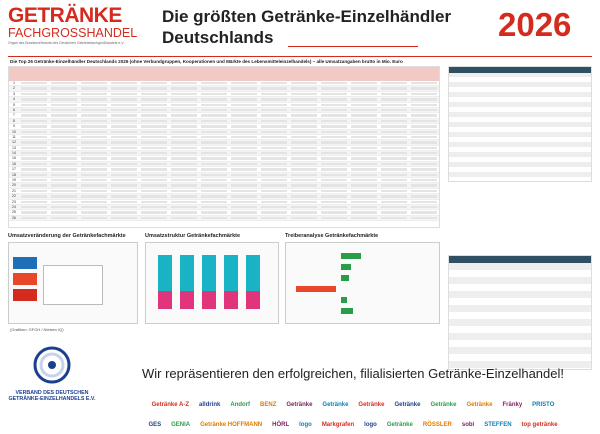  Describe the element at coordinates (224, 74) in the screenshot. I see `table-header` at that location.